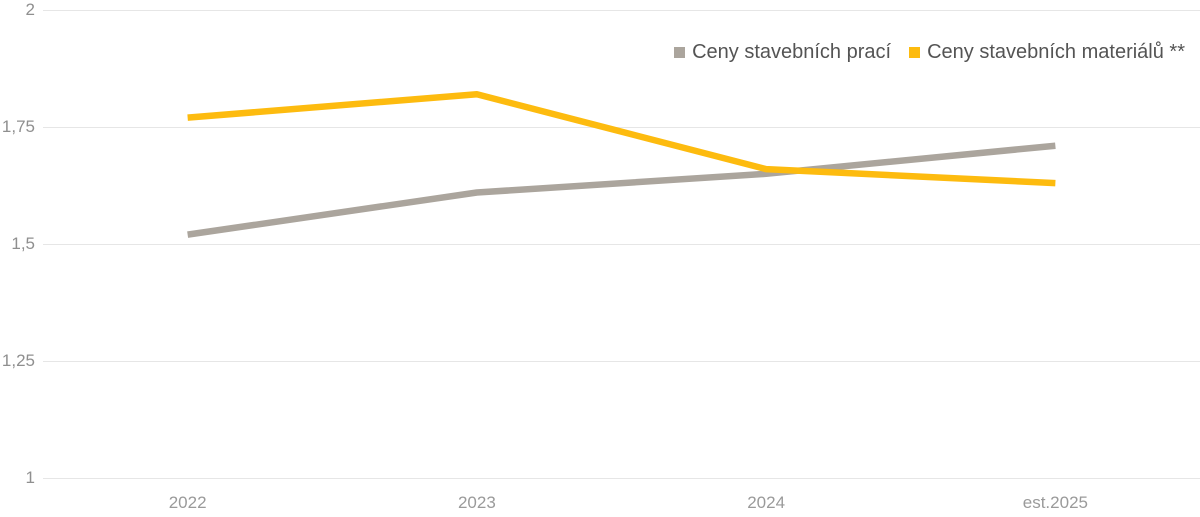 This screenshot has width=1200, height=517. Describe the element at coordinates (187, 502) in the screenshot. I see `x-tick-label: 2022` at that location.